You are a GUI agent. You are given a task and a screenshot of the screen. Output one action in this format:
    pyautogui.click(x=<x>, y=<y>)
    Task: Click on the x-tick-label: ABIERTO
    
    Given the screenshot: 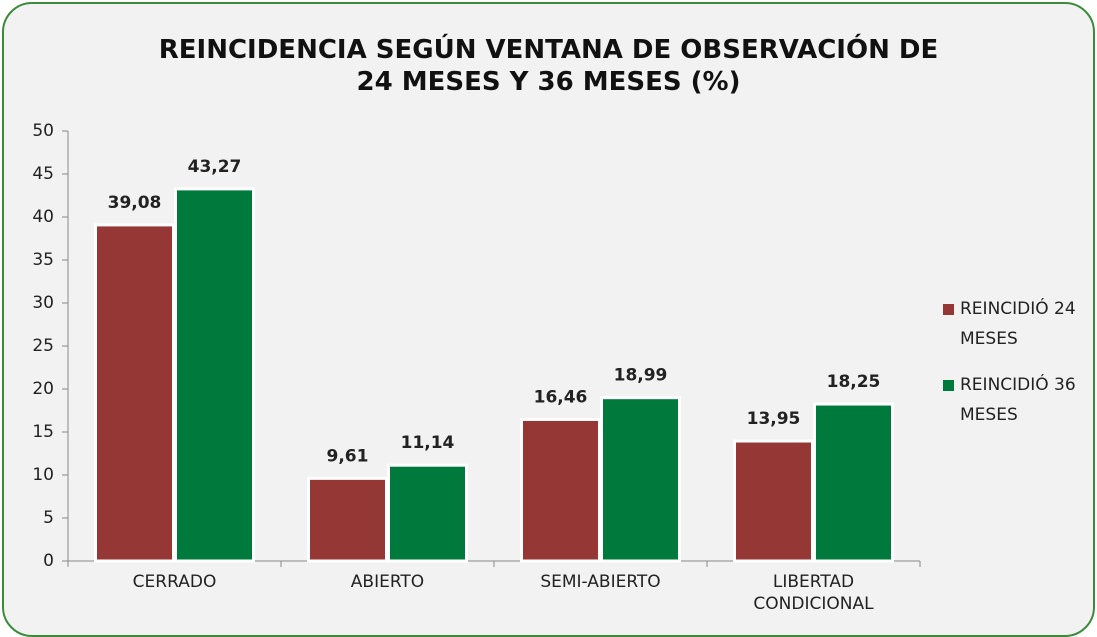 What is the action you would take?
    pyautogui.click(x=387, y=582)
    